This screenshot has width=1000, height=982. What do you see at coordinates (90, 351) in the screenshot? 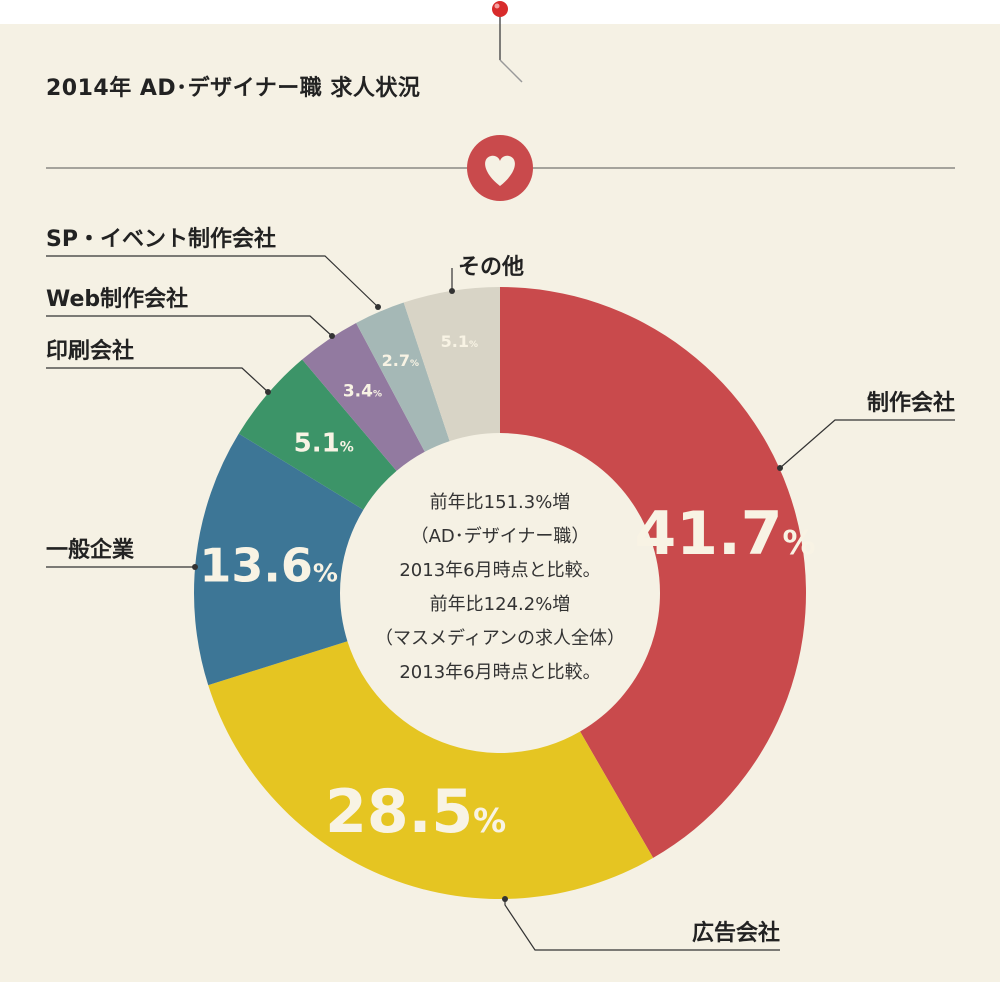
I see `category-label-3: 印刷会社` at bounding box center [90, 351].